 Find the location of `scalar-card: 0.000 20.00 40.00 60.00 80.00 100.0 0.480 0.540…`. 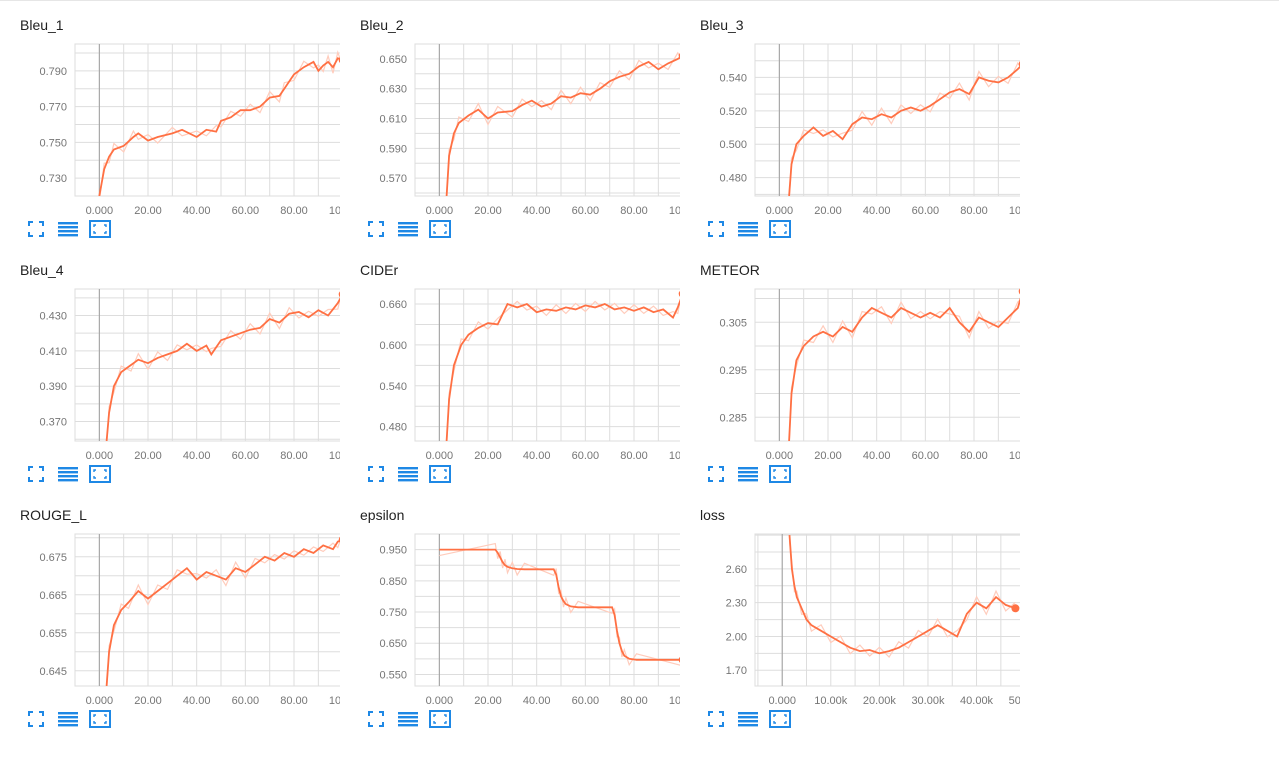

scalar-card: 0.000 20.00 40.00 60.00 80.00 100.0 0.480 0.540… is located at coordinates (510, 367).